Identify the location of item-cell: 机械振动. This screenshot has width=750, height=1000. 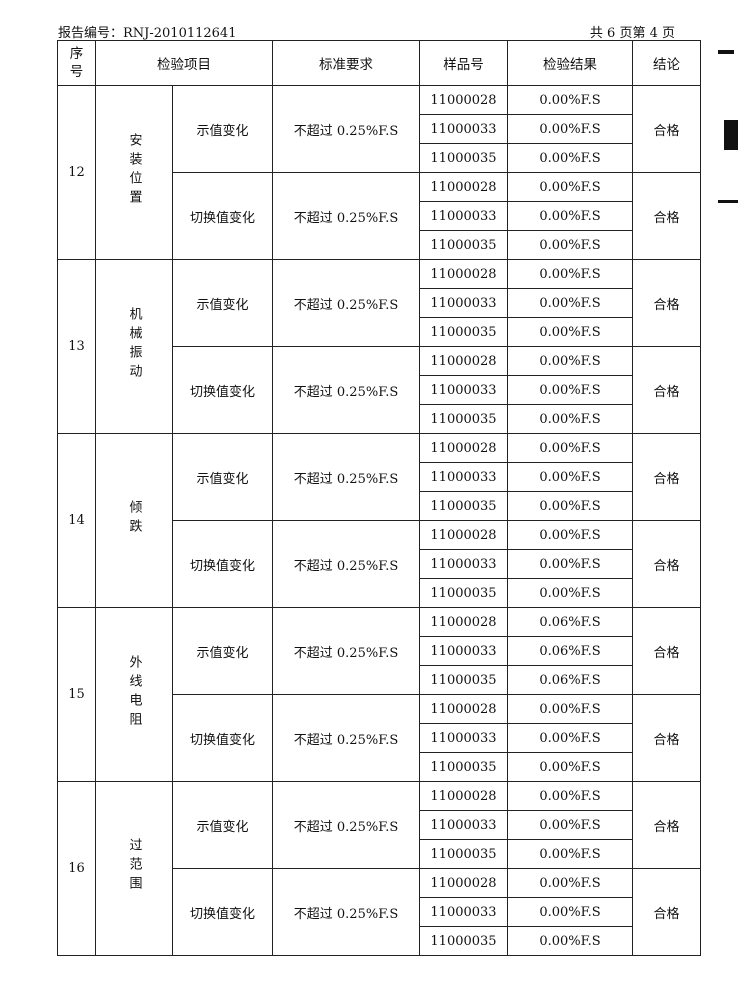
(134, 346).